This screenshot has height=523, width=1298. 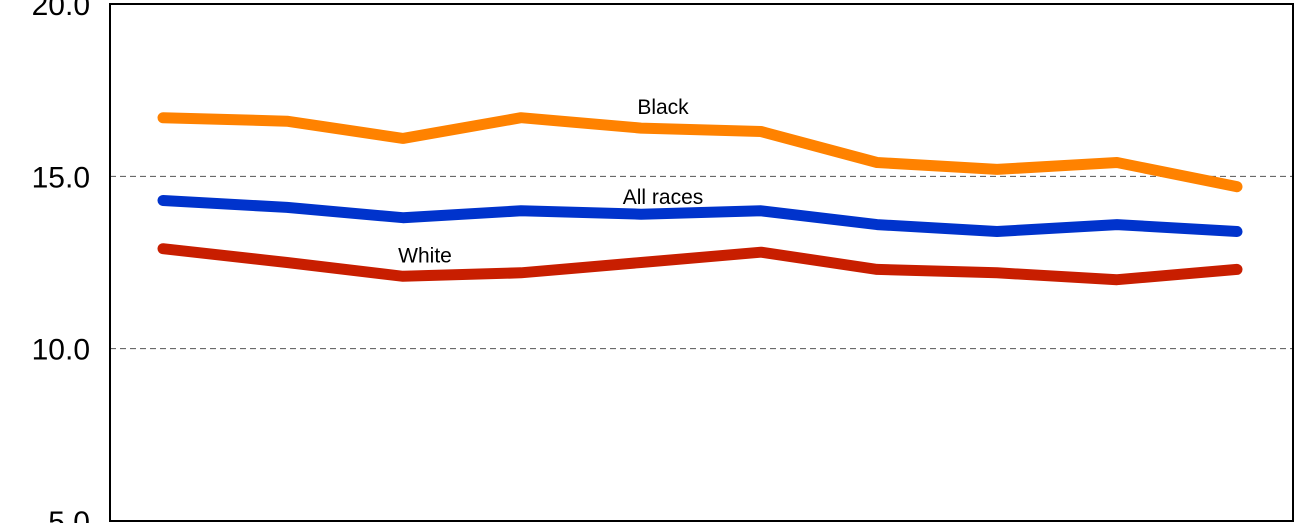 I want to click on y-tick-label: 5.0, so click(x=69, y=514).